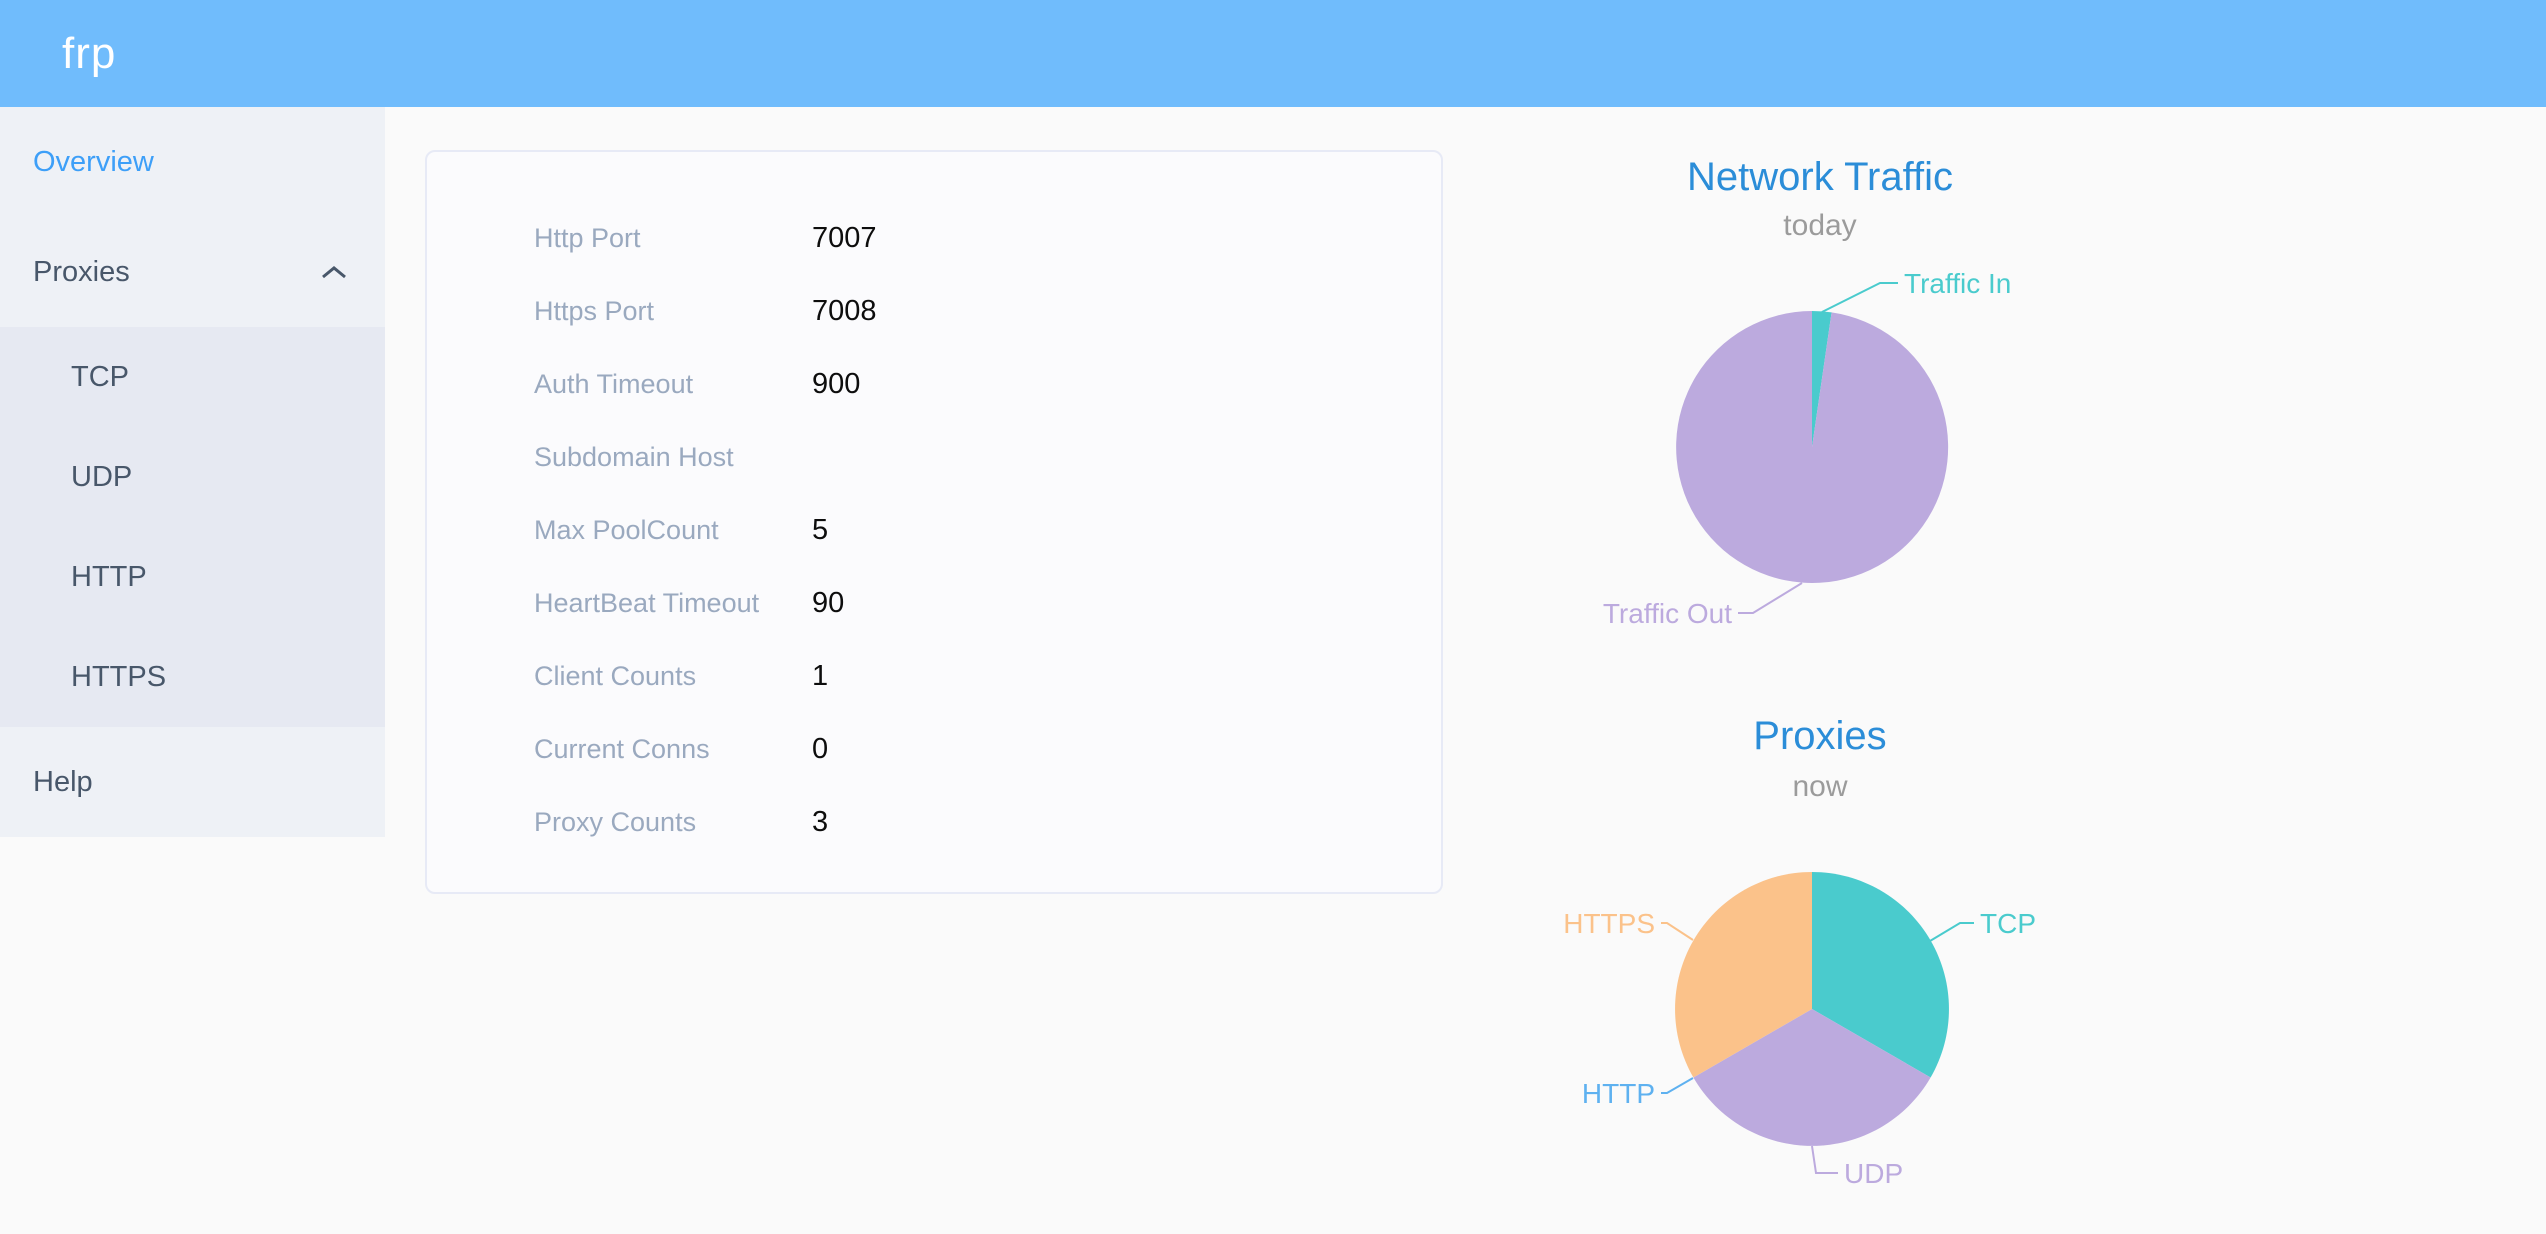  What do you see at coordinates (1677, 931) in the screenshot?
I see `pie-label-line-https` at bounding box center [1677, 931].